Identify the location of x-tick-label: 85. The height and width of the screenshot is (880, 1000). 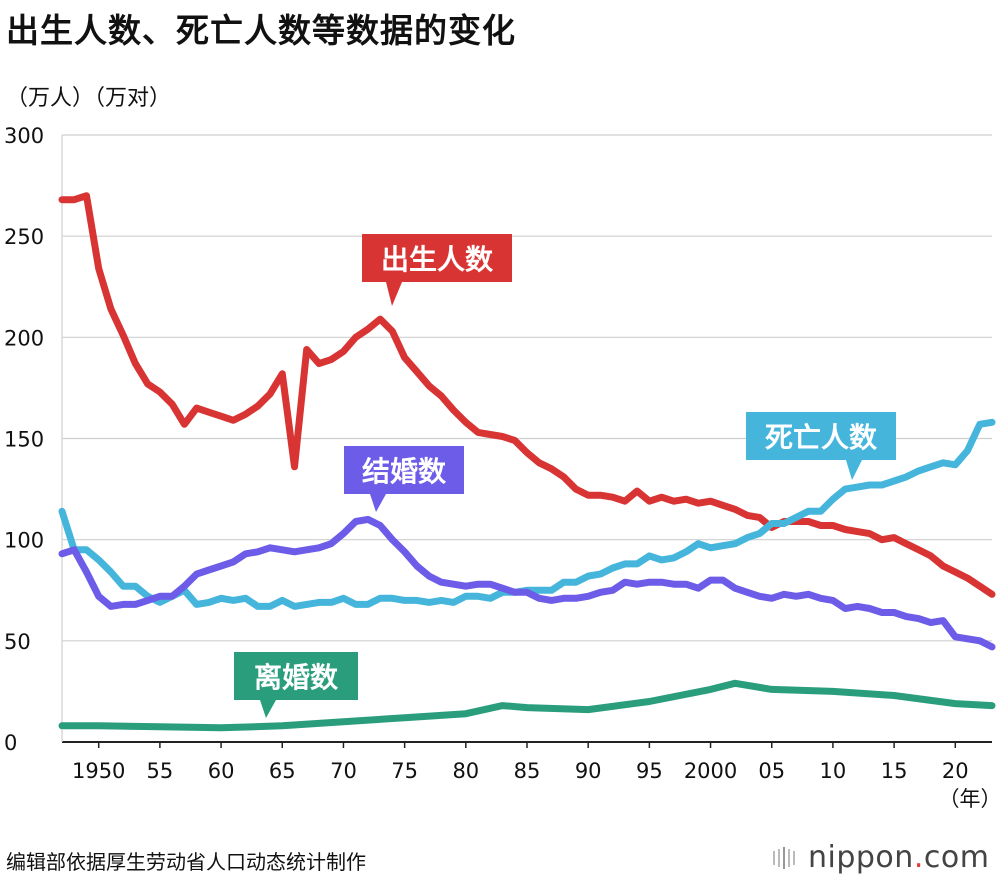
(527, 771).